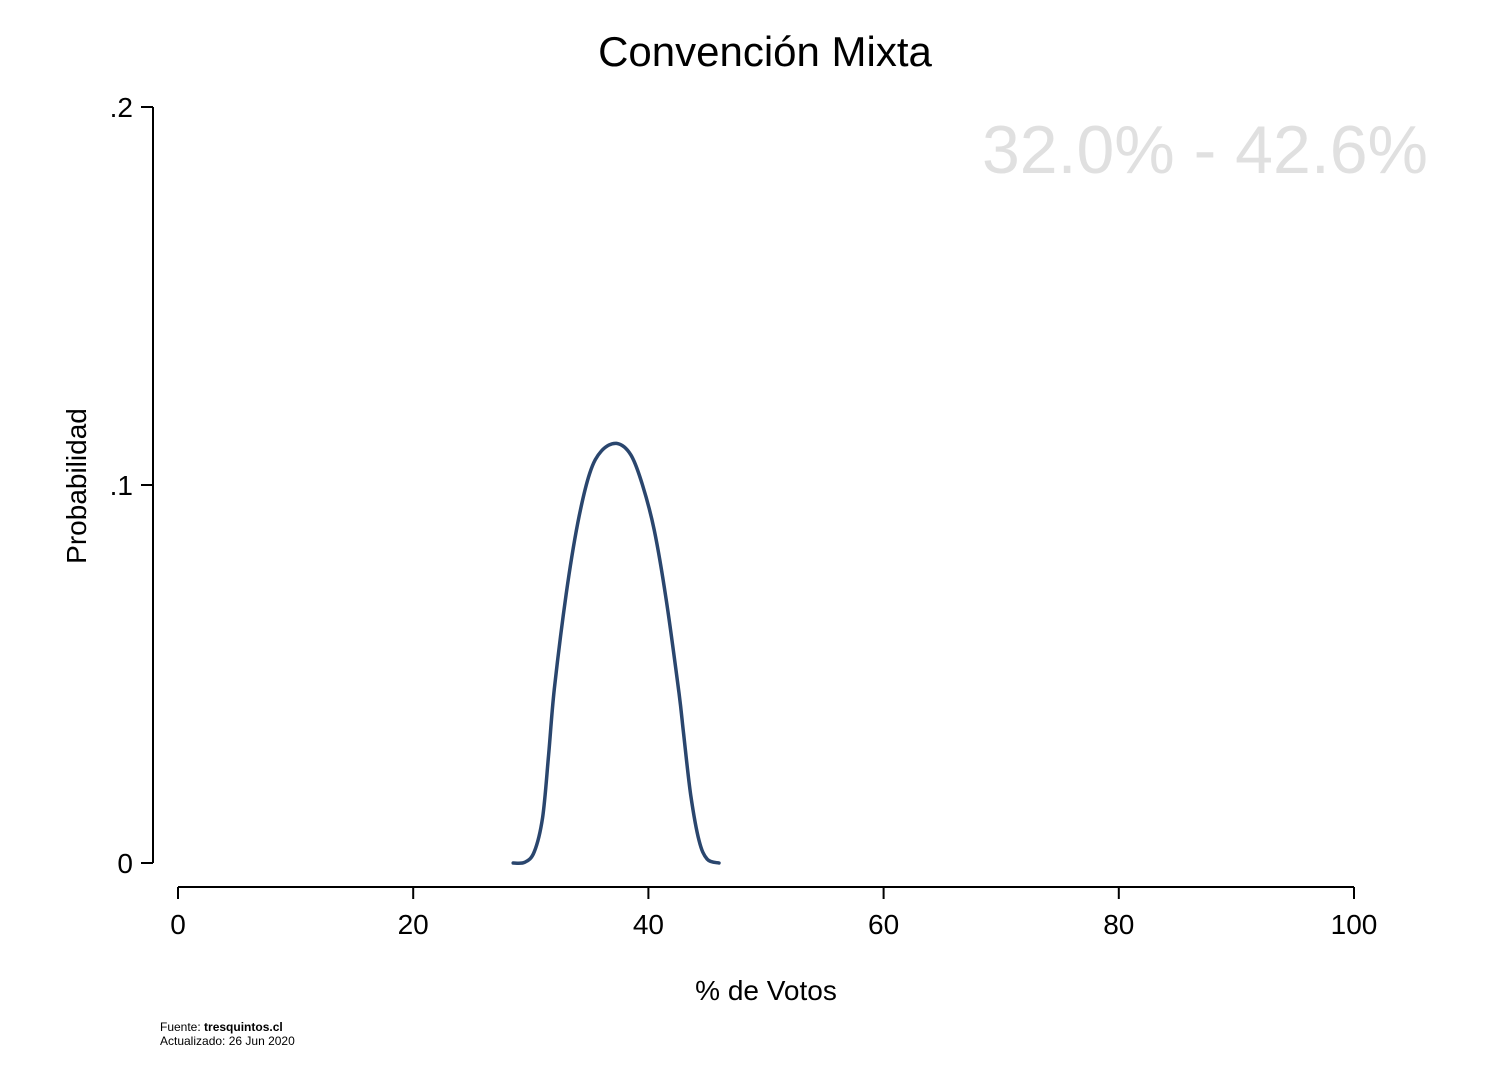  What do you see at coordinates (1205, 150) in the screenshot?
I see `range-annotation: 32.0% - 42.6%` at bounding box center [1205, 150].